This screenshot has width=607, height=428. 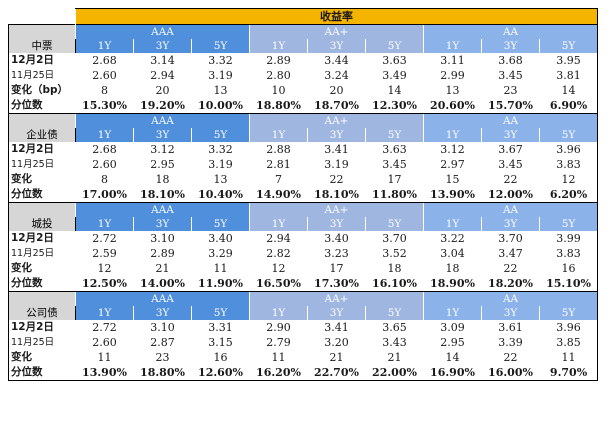 What do you see at coordinates (336, 253) in the screenshot?
I see `table-cell: 3.23` at bounding box center [336, 253].